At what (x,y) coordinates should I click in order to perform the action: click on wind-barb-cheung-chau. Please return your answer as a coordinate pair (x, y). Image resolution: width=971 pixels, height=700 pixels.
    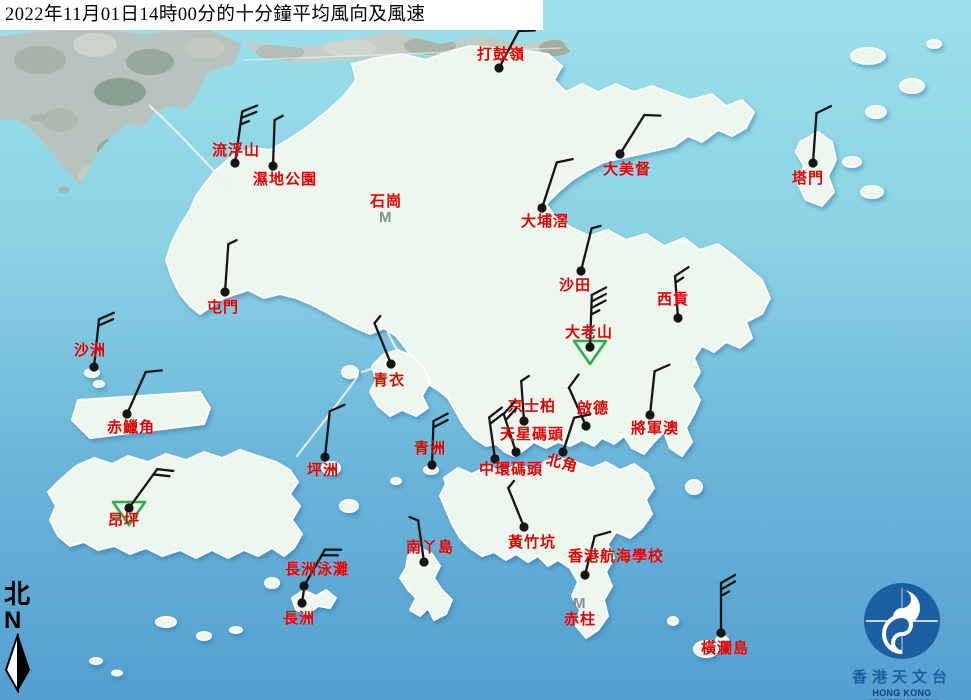
    Looking at the image, I should click on (302, 596).